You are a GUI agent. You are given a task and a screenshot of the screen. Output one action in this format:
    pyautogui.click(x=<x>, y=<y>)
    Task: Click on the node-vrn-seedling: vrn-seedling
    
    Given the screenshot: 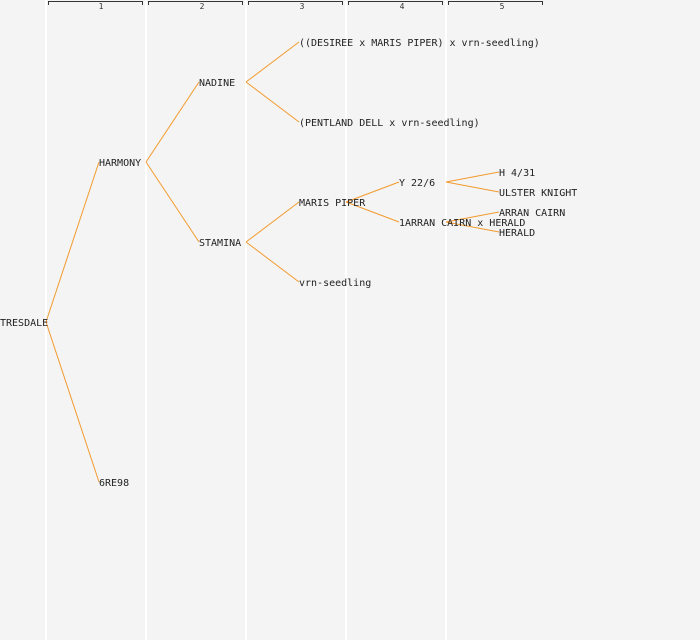 What is the action you would take?
    pyautogui.click(x=335, y=283)
    